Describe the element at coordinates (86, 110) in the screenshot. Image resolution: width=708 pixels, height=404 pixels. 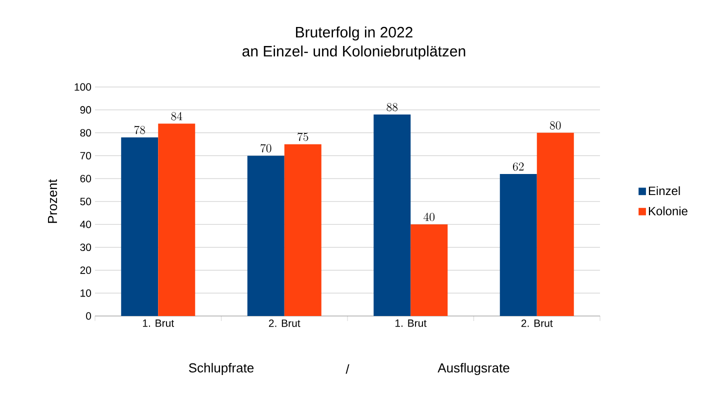
I see `y-tick-label: 90` at that location.